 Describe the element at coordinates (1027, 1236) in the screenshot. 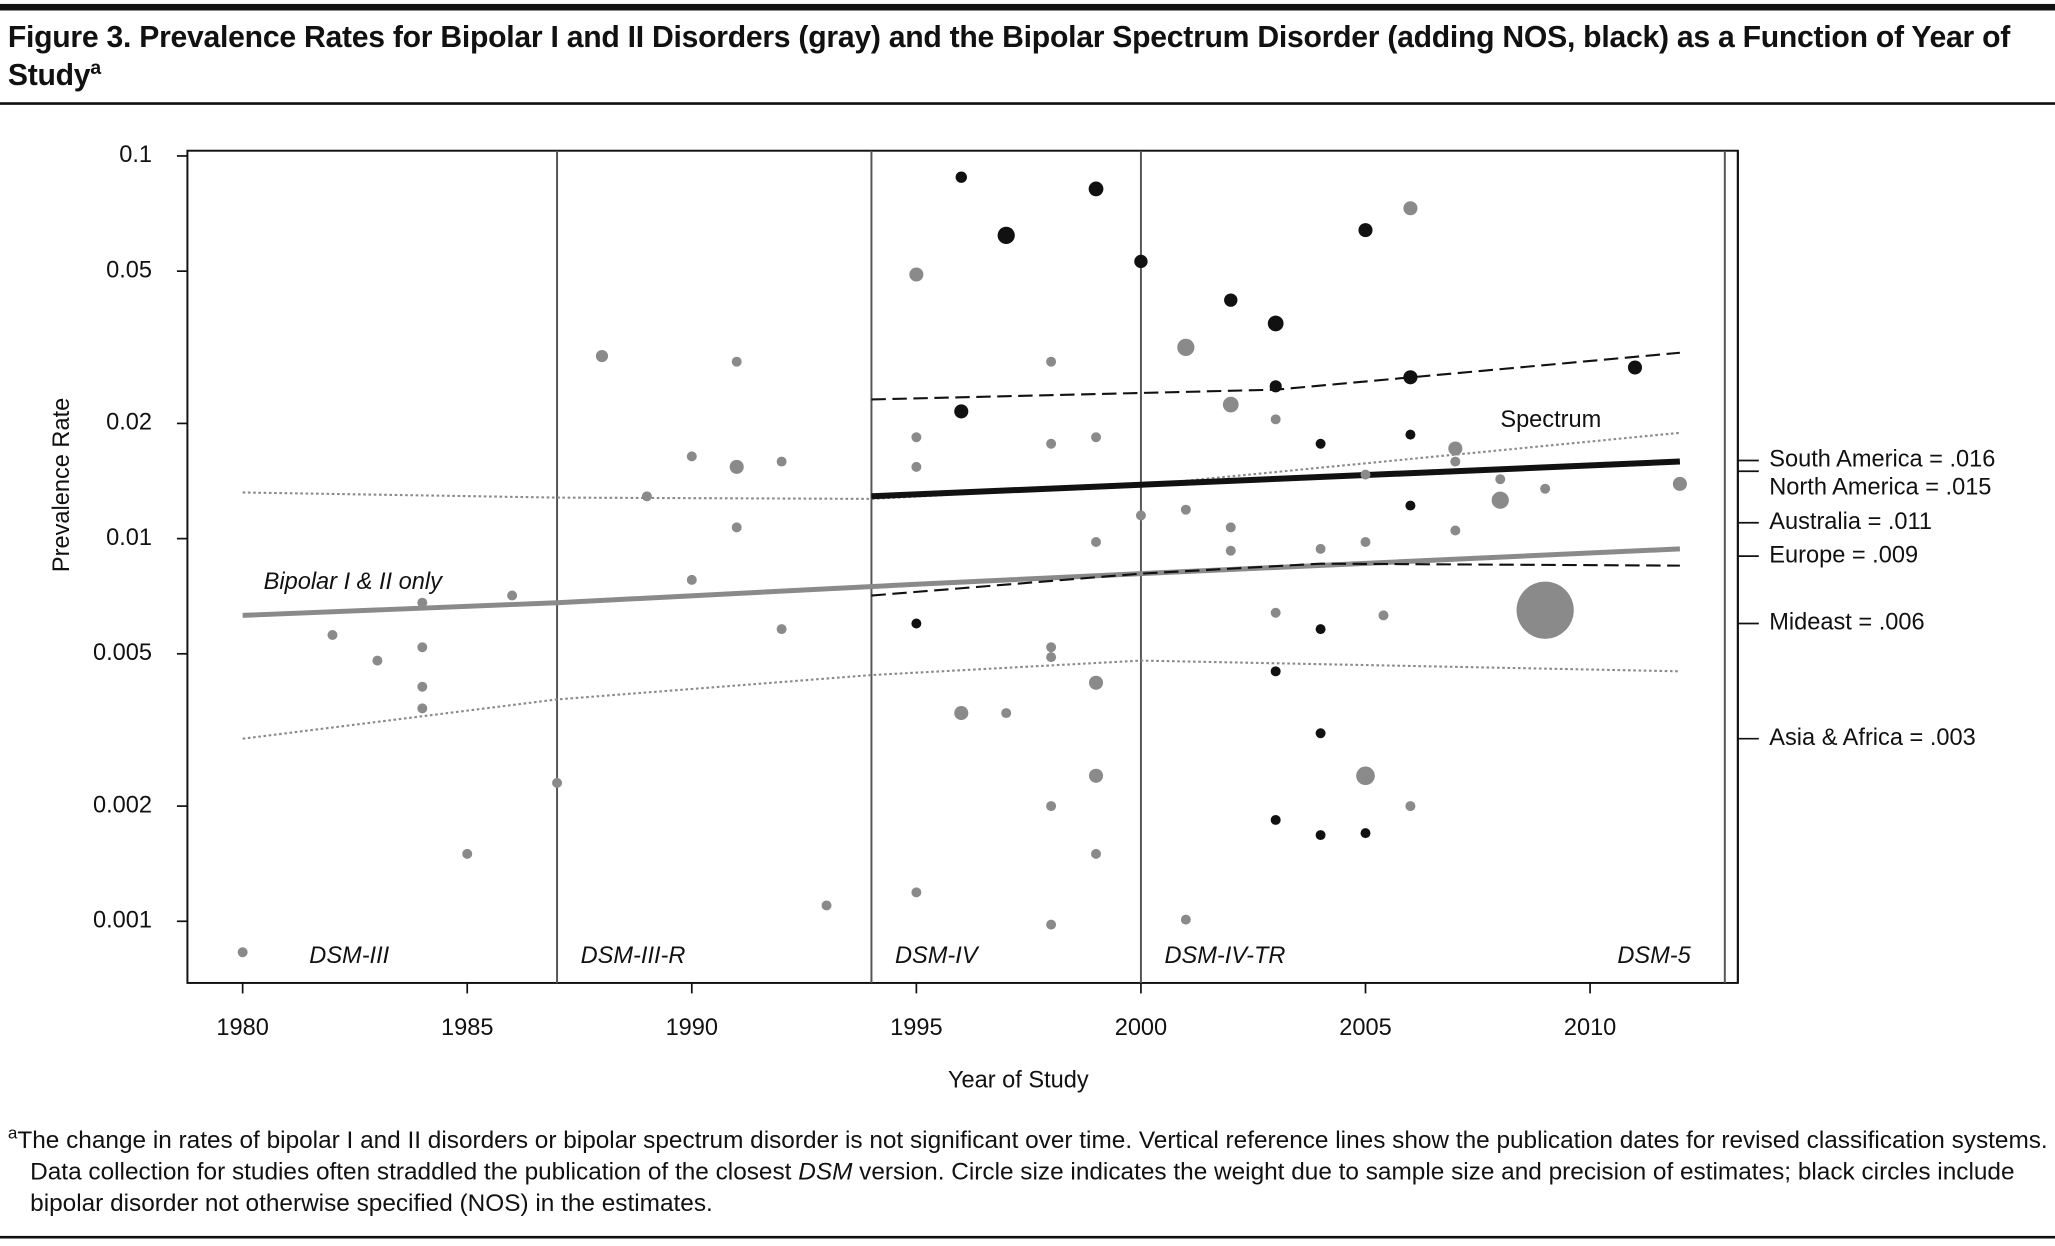

I see `bottom-rule` at that location.